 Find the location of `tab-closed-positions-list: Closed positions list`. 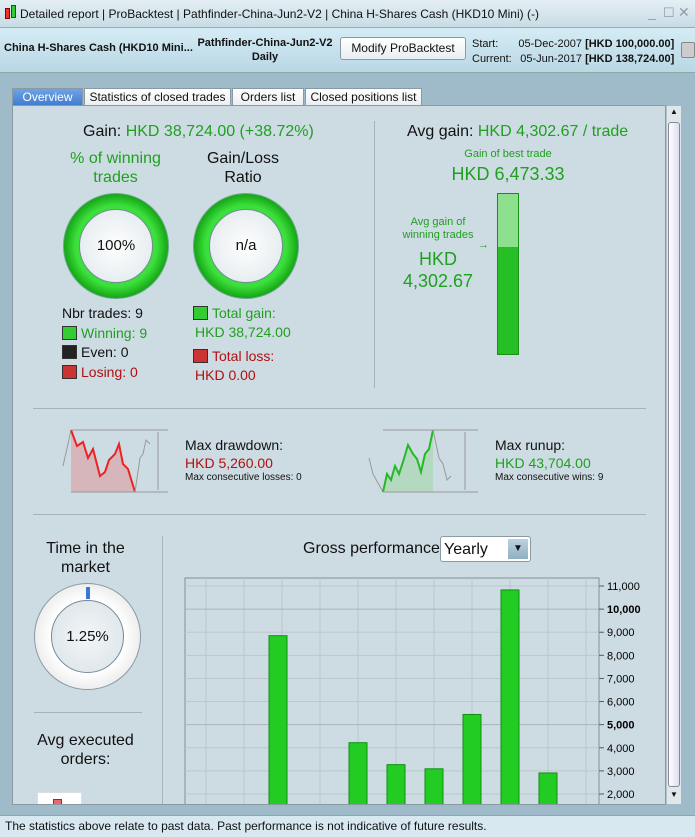

tab-closed-positions-list: Closed positions list is located at coordinates (363, 97).